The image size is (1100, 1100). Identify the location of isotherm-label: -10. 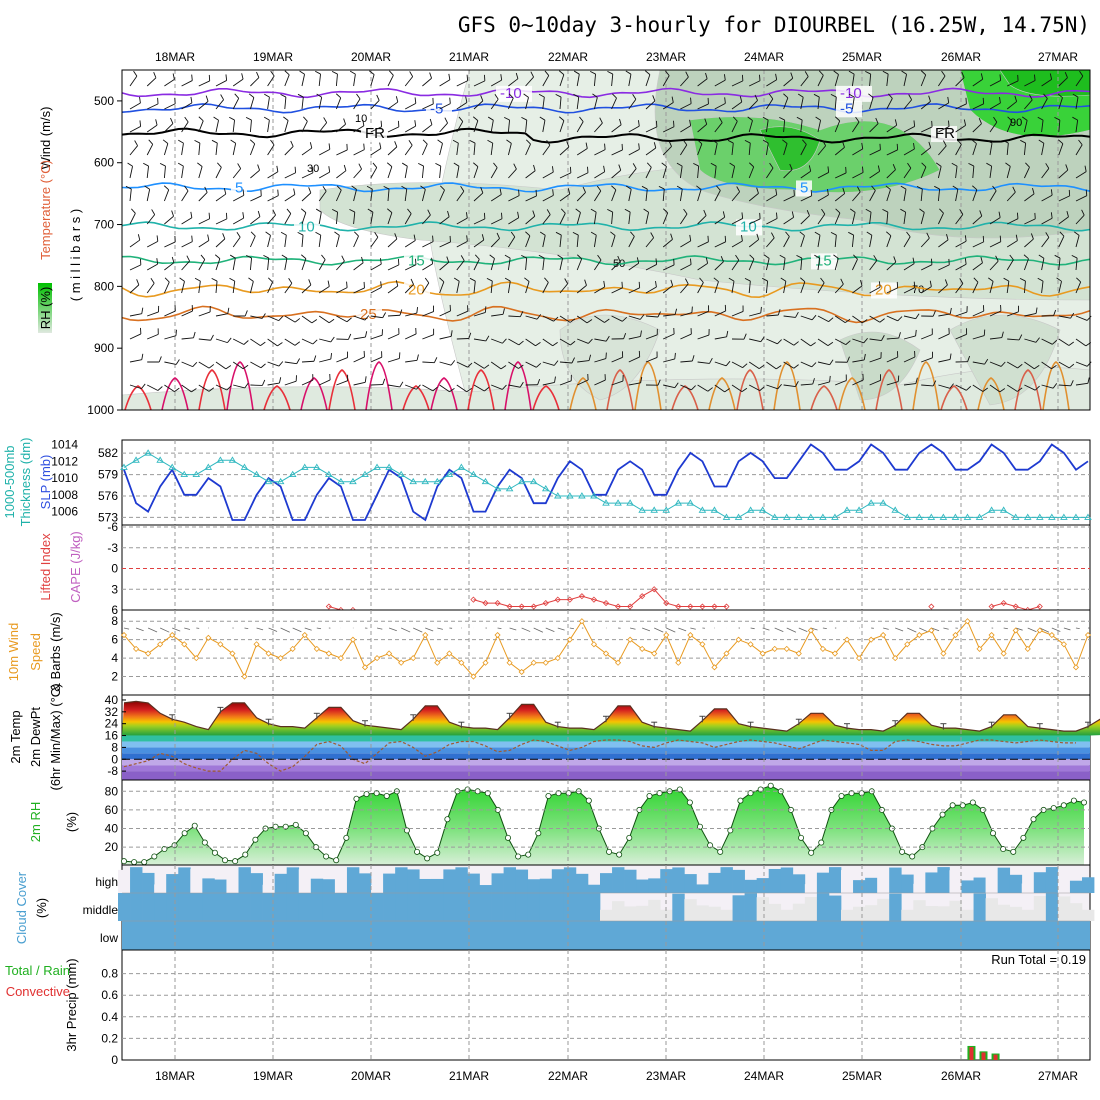
(851, 93).